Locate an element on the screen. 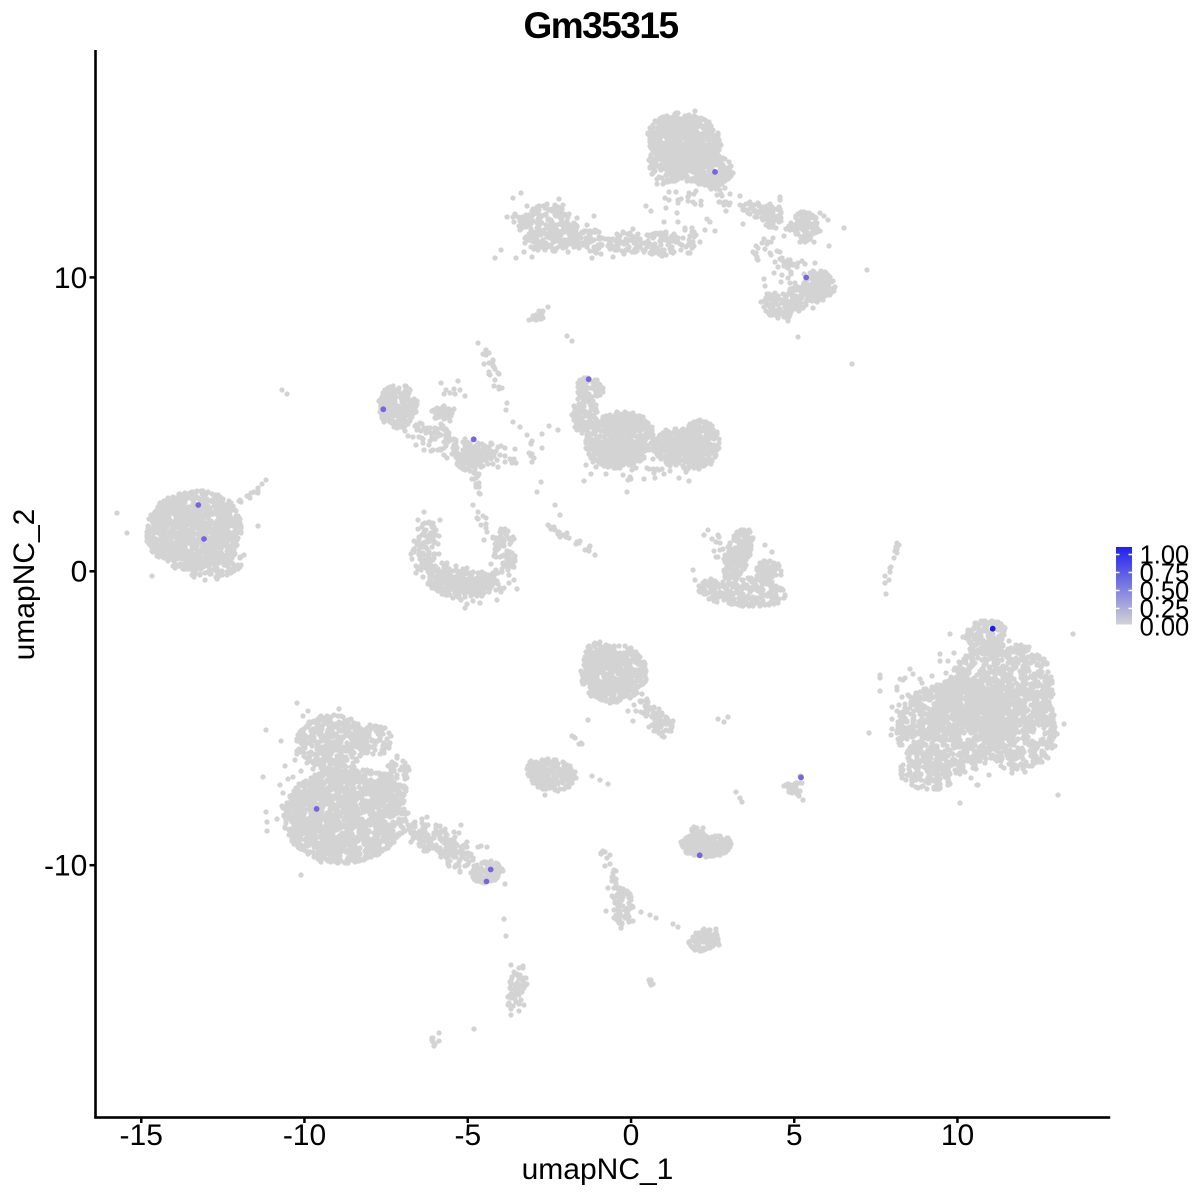 Image resolution: width=1200 pixels, height=1200 pixels. svg-text: 0.75 is located at coordinates (1165, 573).